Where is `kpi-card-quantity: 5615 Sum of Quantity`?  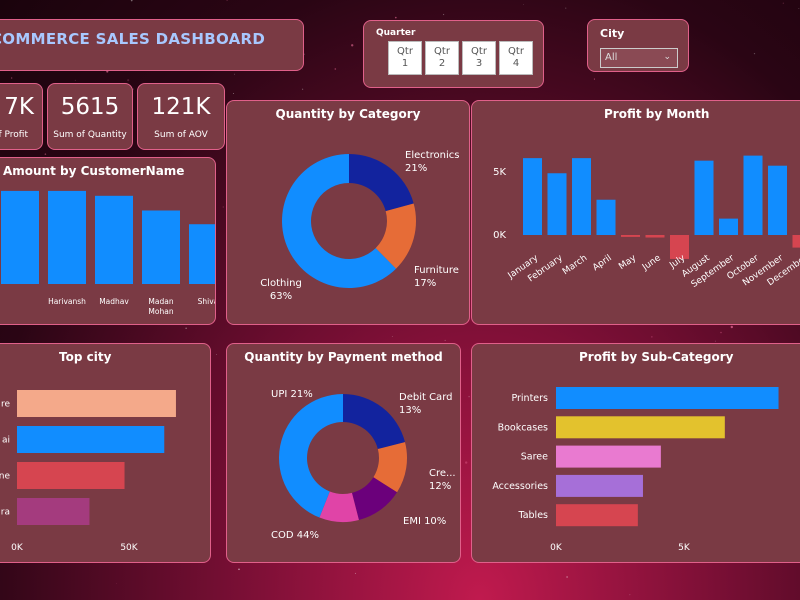 kpi-card-quantity: 5615 Sum of Quantity is located at coordinates (90, 116).